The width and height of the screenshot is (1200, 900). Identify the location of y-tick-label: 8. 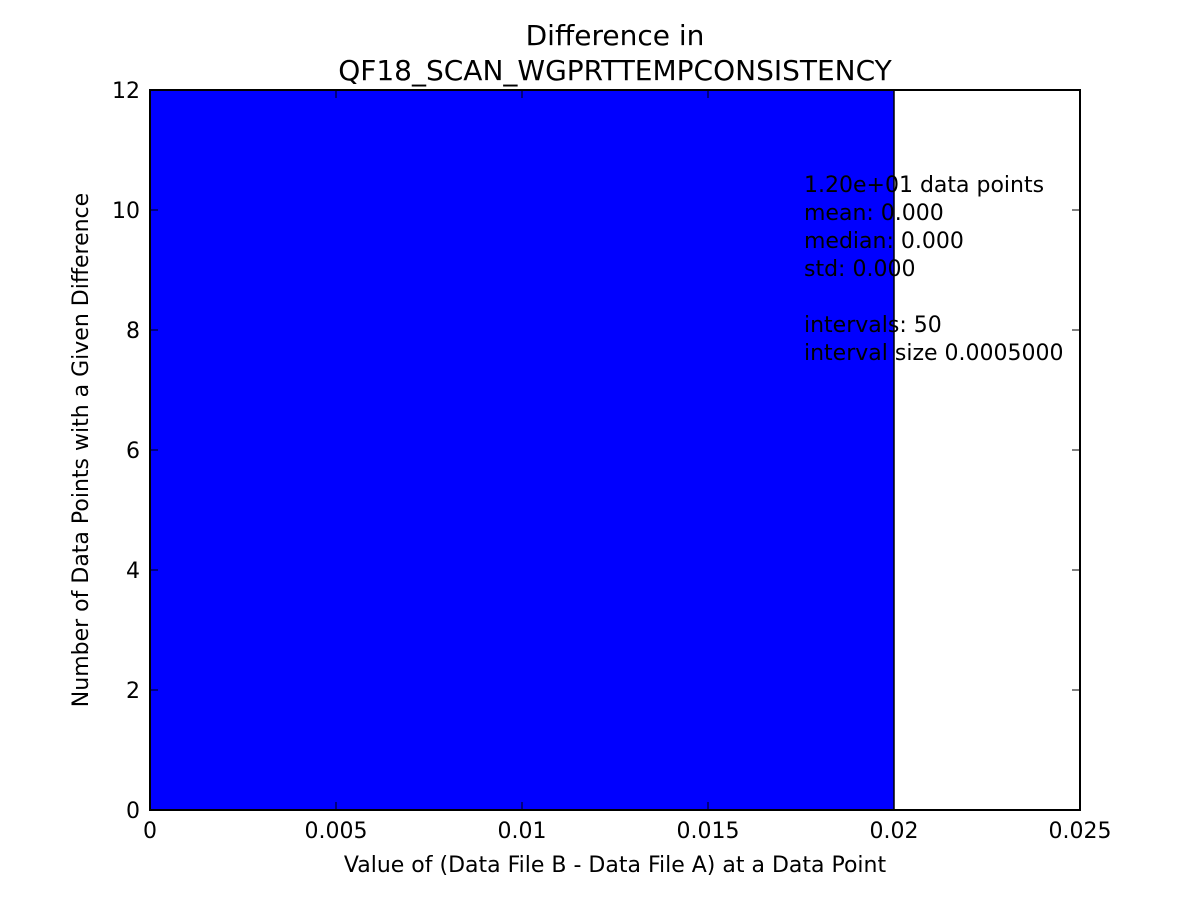
(133, 331).